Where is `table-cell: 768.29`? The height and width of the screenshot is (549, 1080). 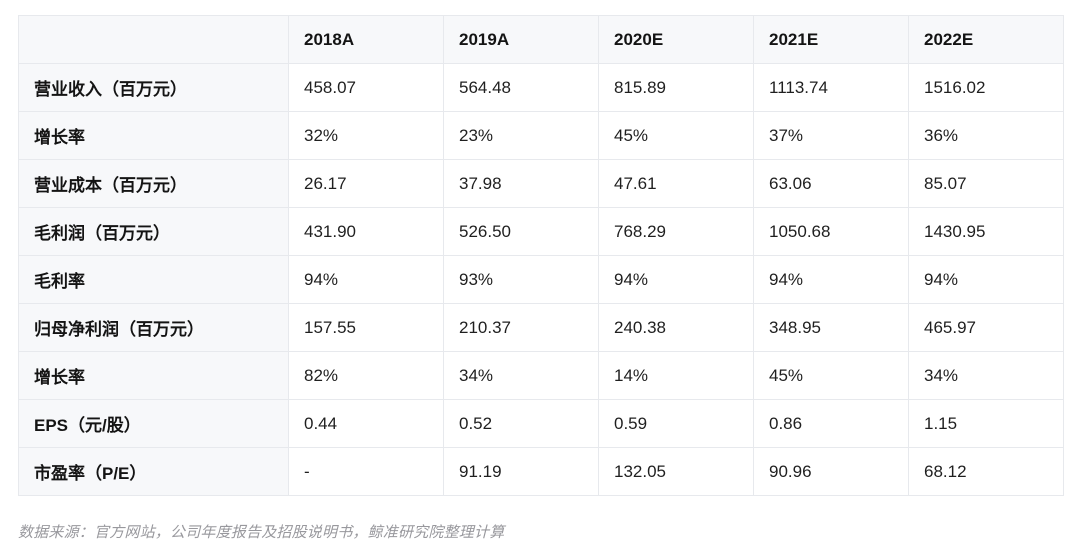 table-cell: 768.29 is located at coordinates (676, 231).